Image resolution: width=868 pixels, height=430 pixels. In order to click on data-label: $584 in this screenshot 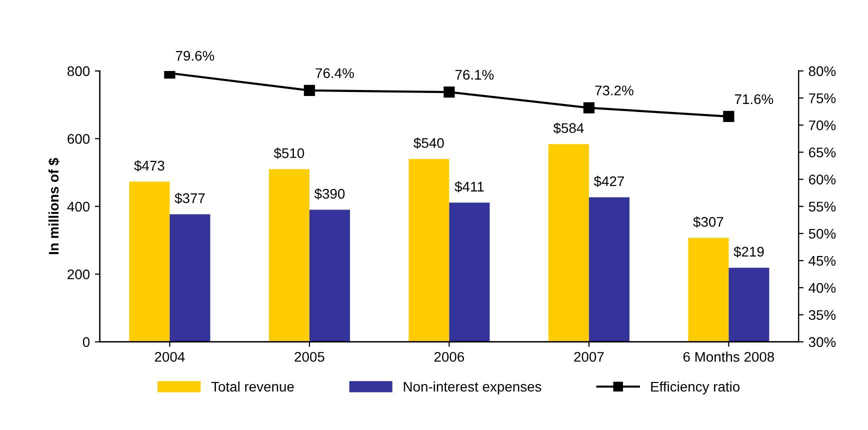, I will do `click(568, 128)`.